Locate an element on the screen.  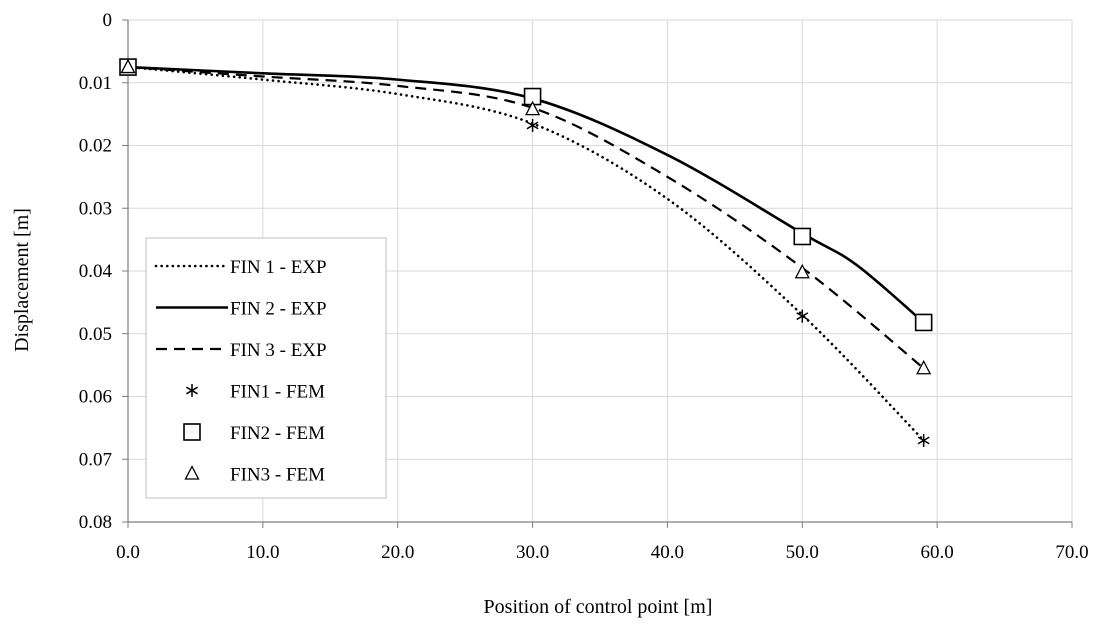
y-tick-label: 0.03 is located at coordinates (95, 208).